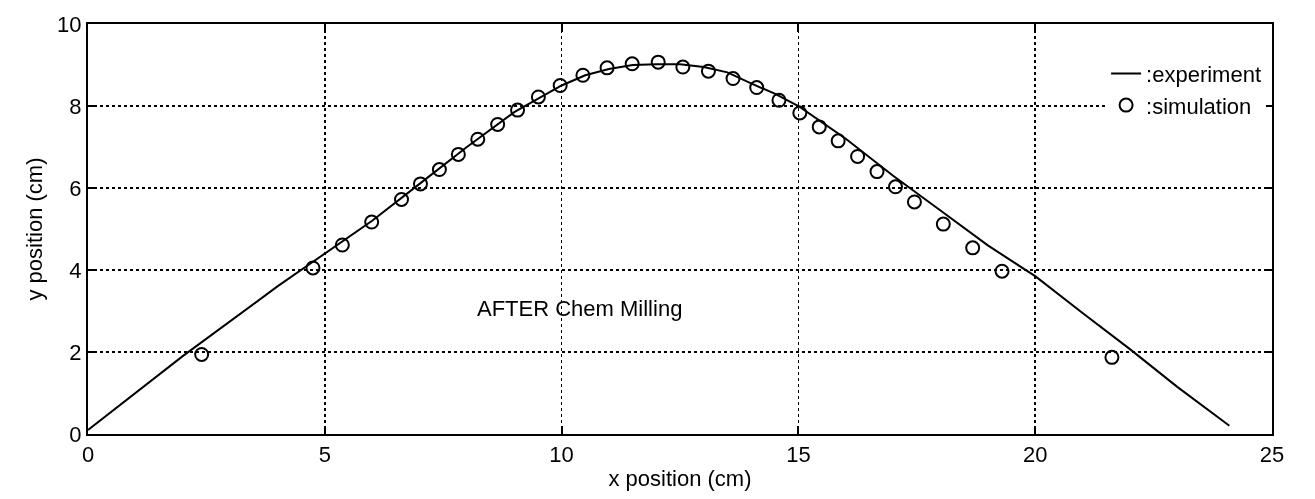 The width and height of the screenshot is (1315, 499). I want to click on x-axis-title: x position (cm), so click(680, 478).